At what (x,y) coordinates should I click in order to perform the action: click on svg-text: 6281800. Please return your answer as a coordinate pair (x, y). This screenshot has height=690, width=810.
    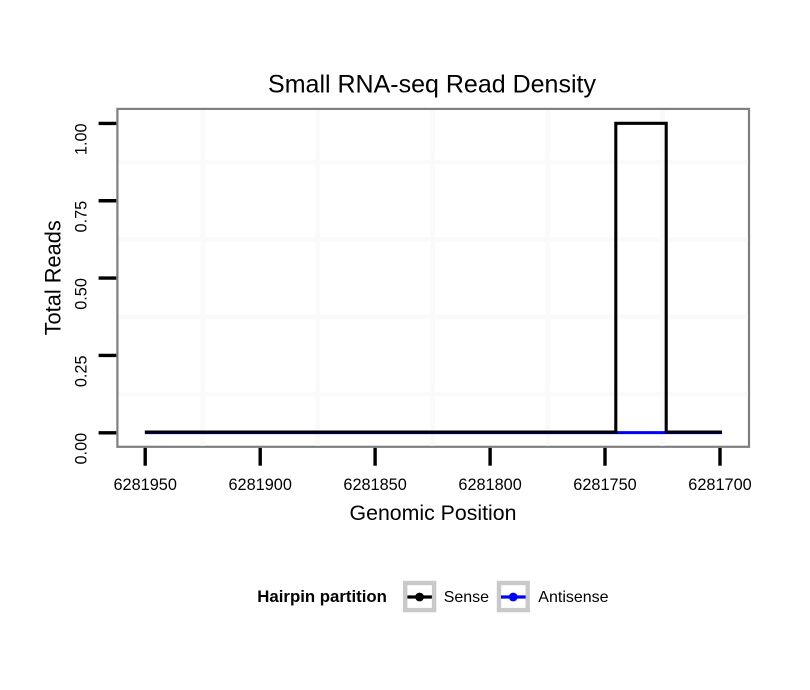
    Looking at the image, I should click on (489, 485).